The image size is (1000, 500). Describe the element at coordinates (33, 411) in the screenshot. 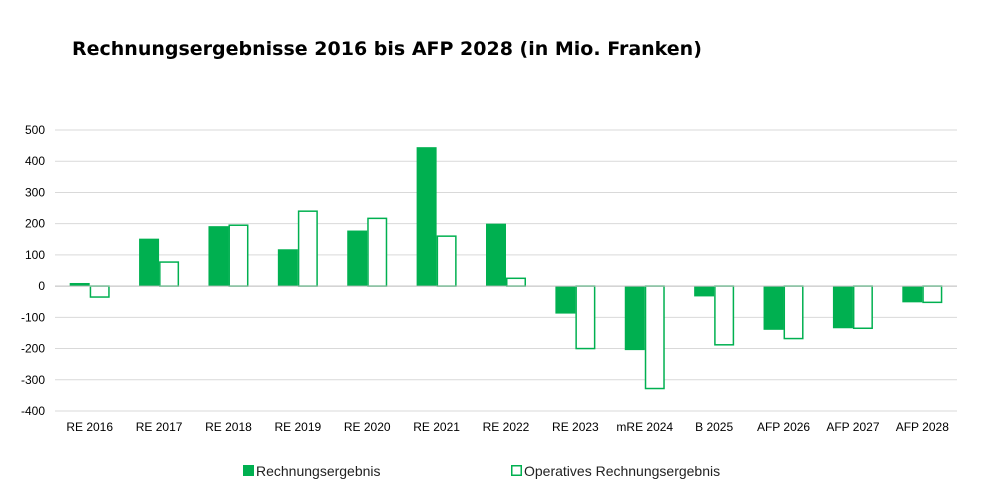

I see `y-tick-label: -400` at that location.